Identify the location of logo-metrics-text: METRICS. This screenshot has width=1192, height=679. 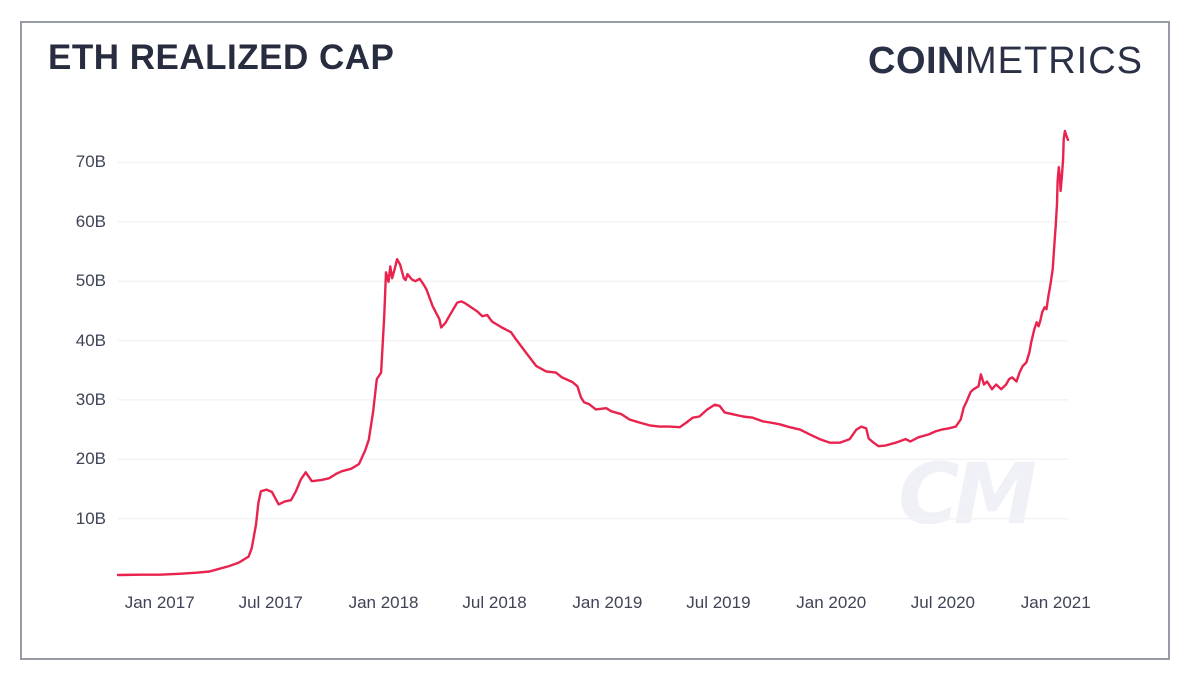
(1054, 61).